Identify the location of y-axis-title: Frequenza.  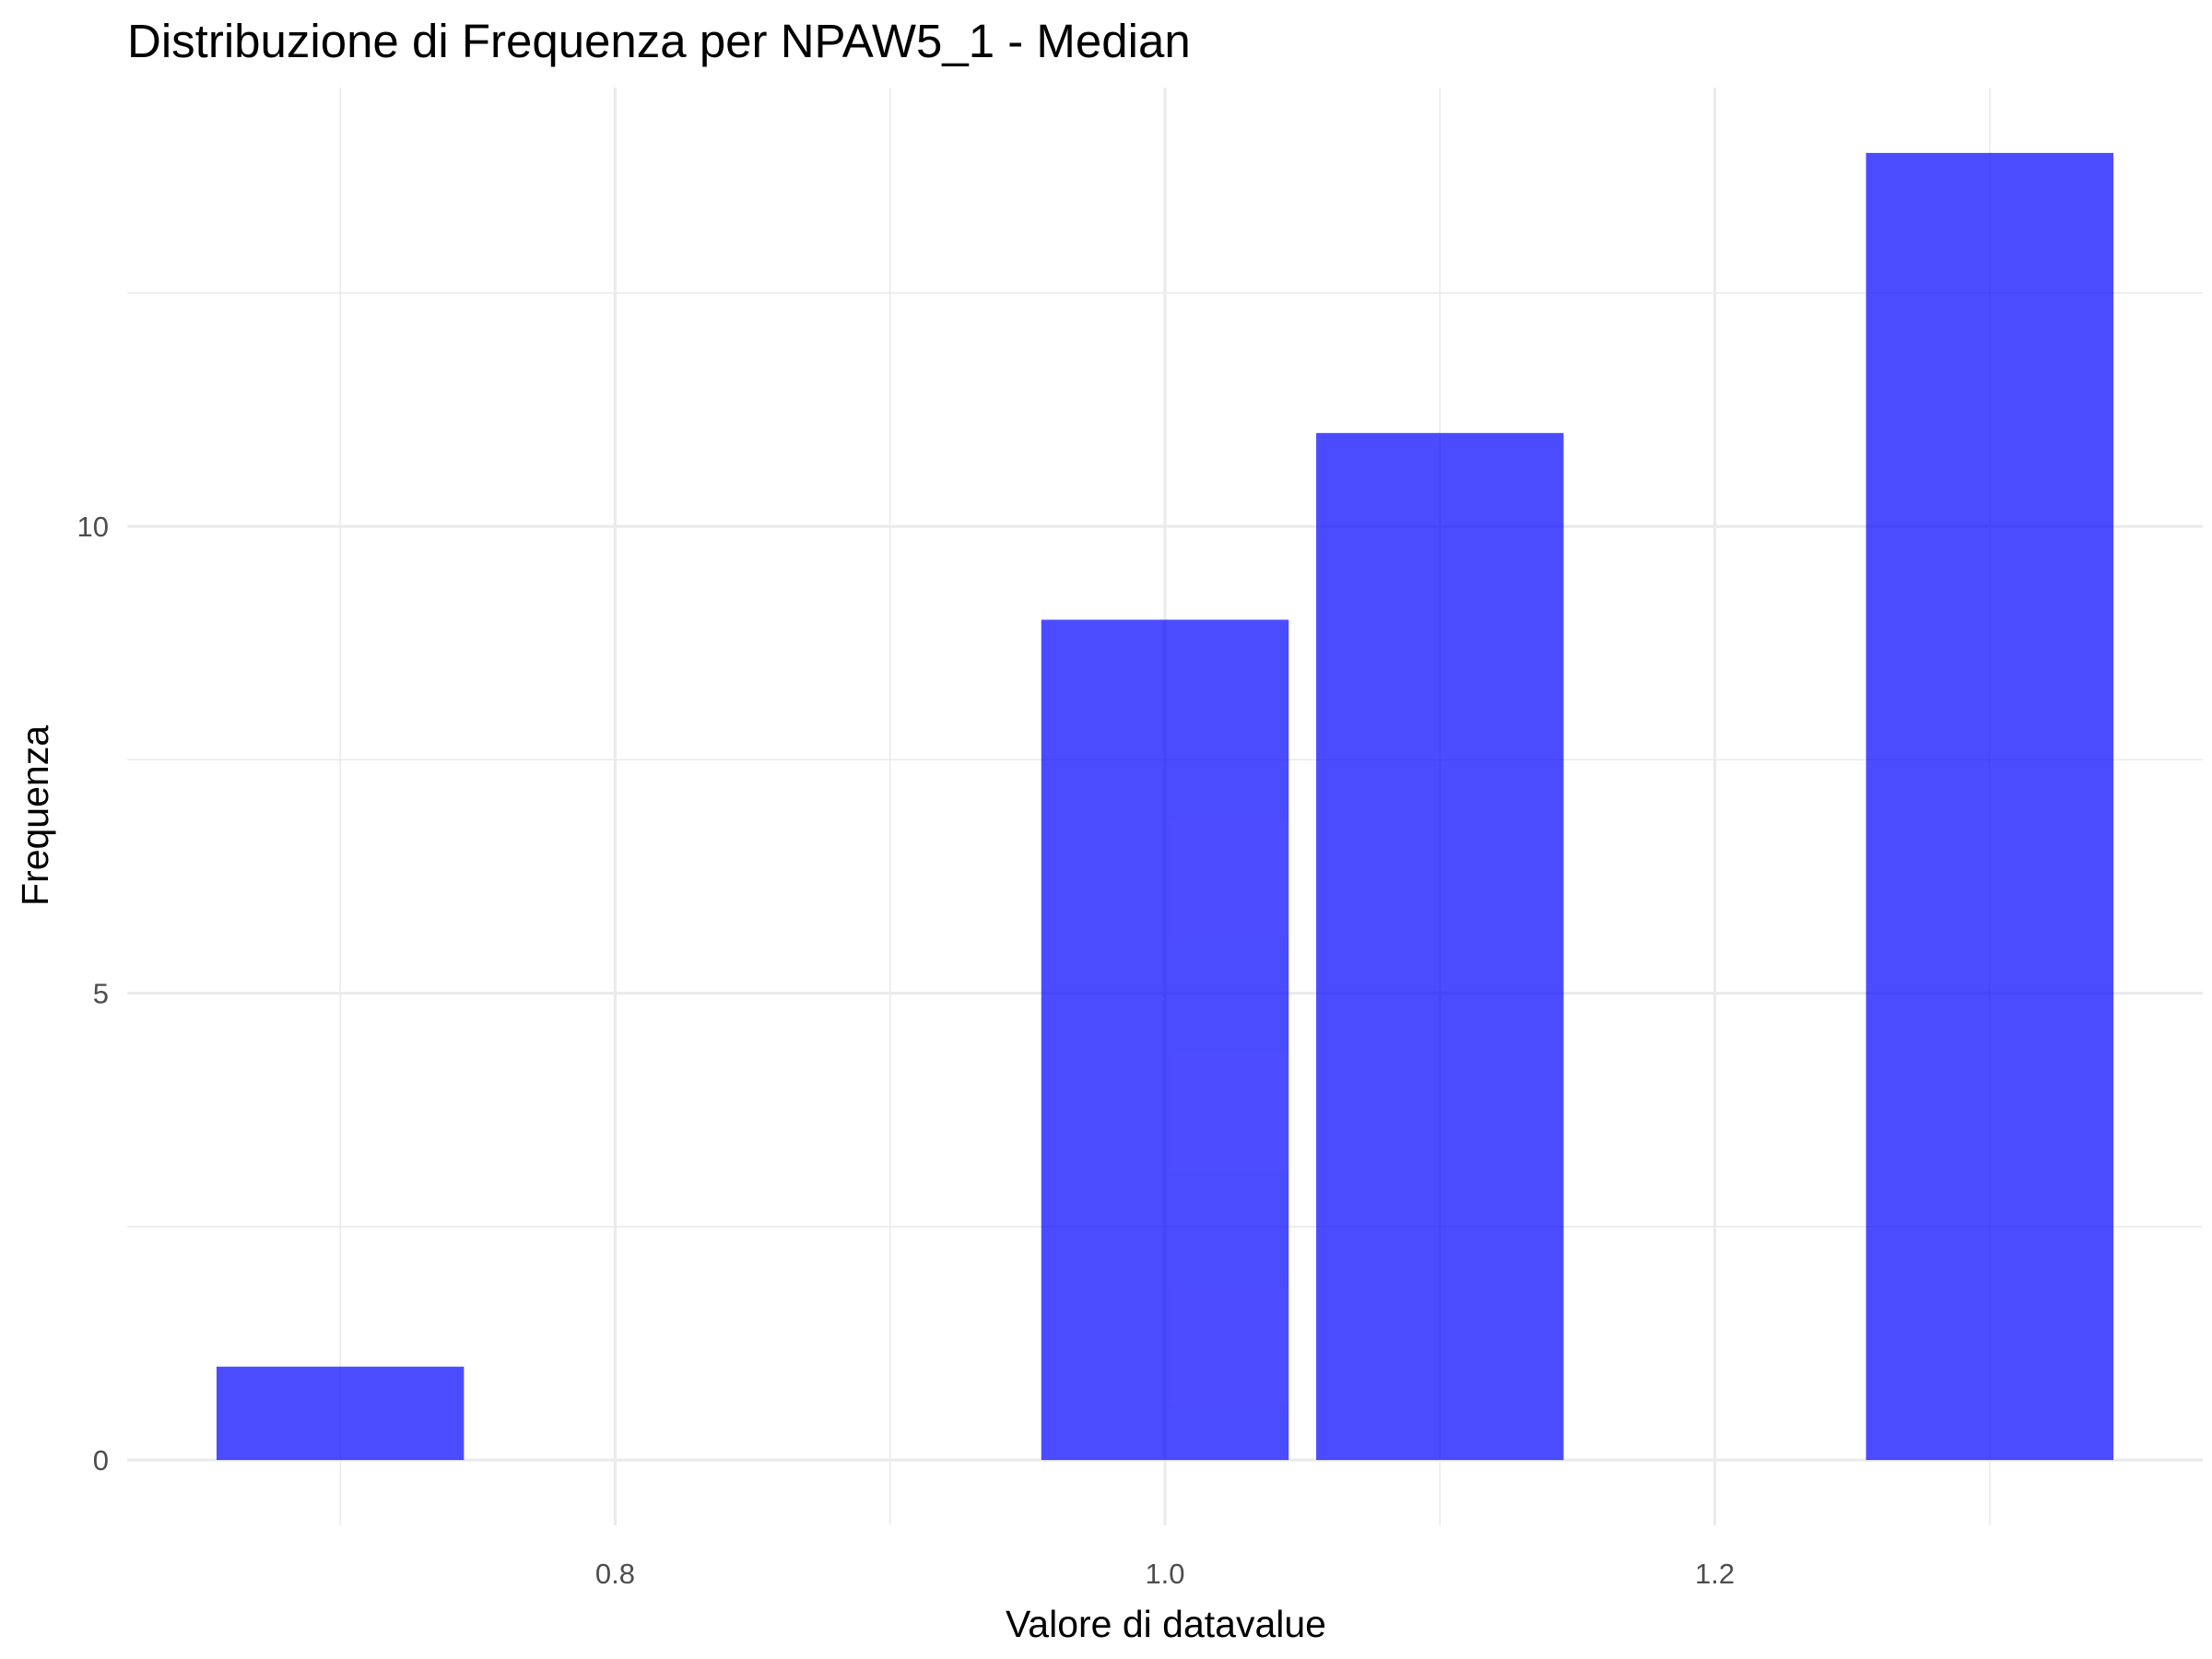
(35, 815).